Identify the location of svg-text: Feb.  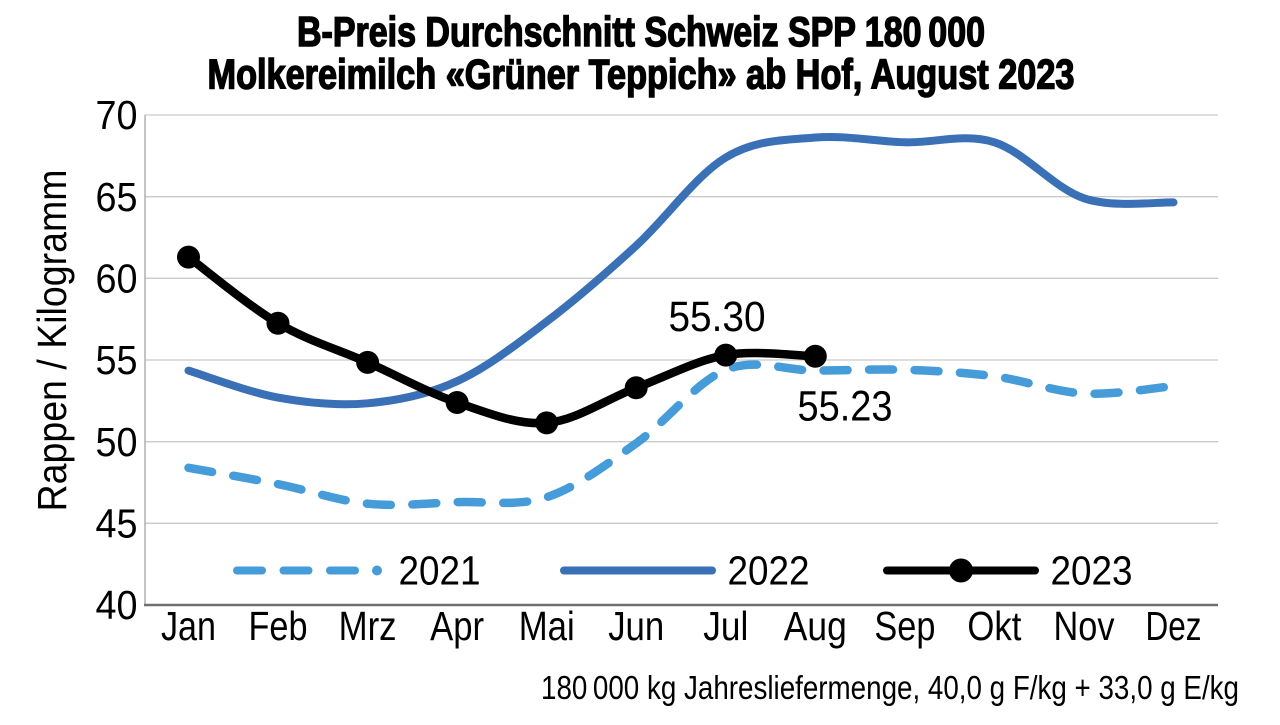
(278, 626).